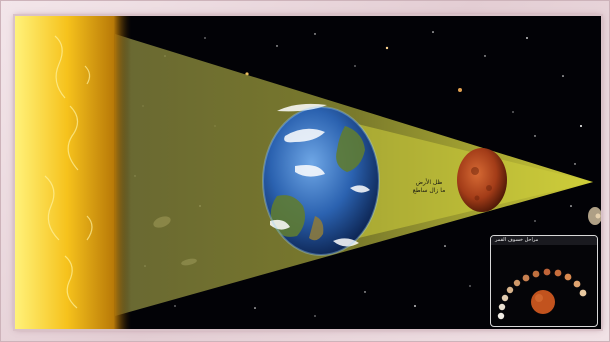 This screenshot has width=610, height=342. I want to click on earth-shadow-label-line1: ظل الأرض, so click(429, 182).